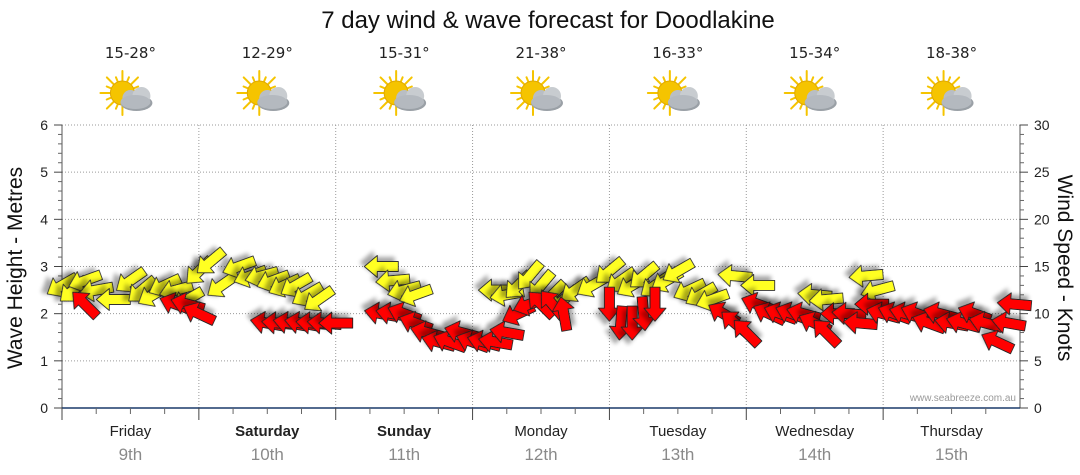  I want to click on credit-text: www.seabreeze.com.au, so click(962, 398).